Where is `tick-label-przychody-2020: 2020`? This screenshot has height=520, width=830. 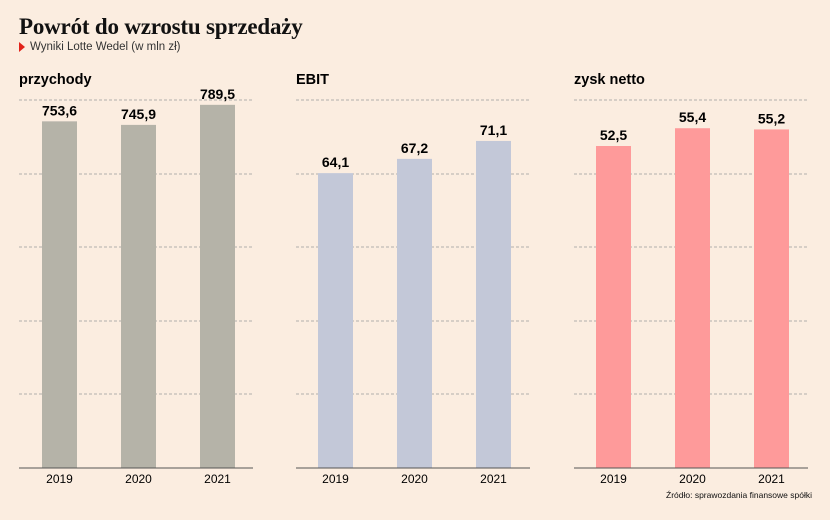 tick-label-przychody-2020: 2020 is located at coordinates (138, 479).